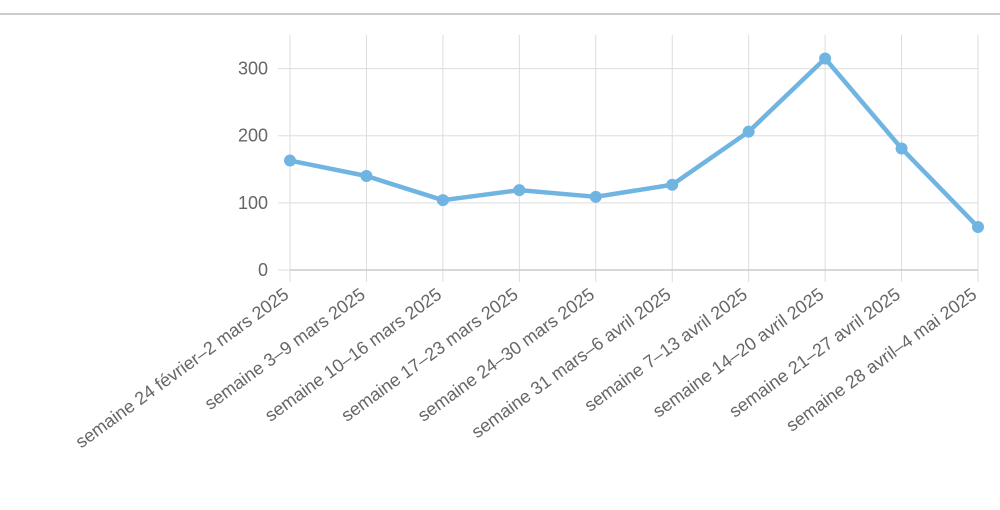 This screenshot has width=1000, height=510. I want to click on y-tick-label: 0, so click(263, 270).